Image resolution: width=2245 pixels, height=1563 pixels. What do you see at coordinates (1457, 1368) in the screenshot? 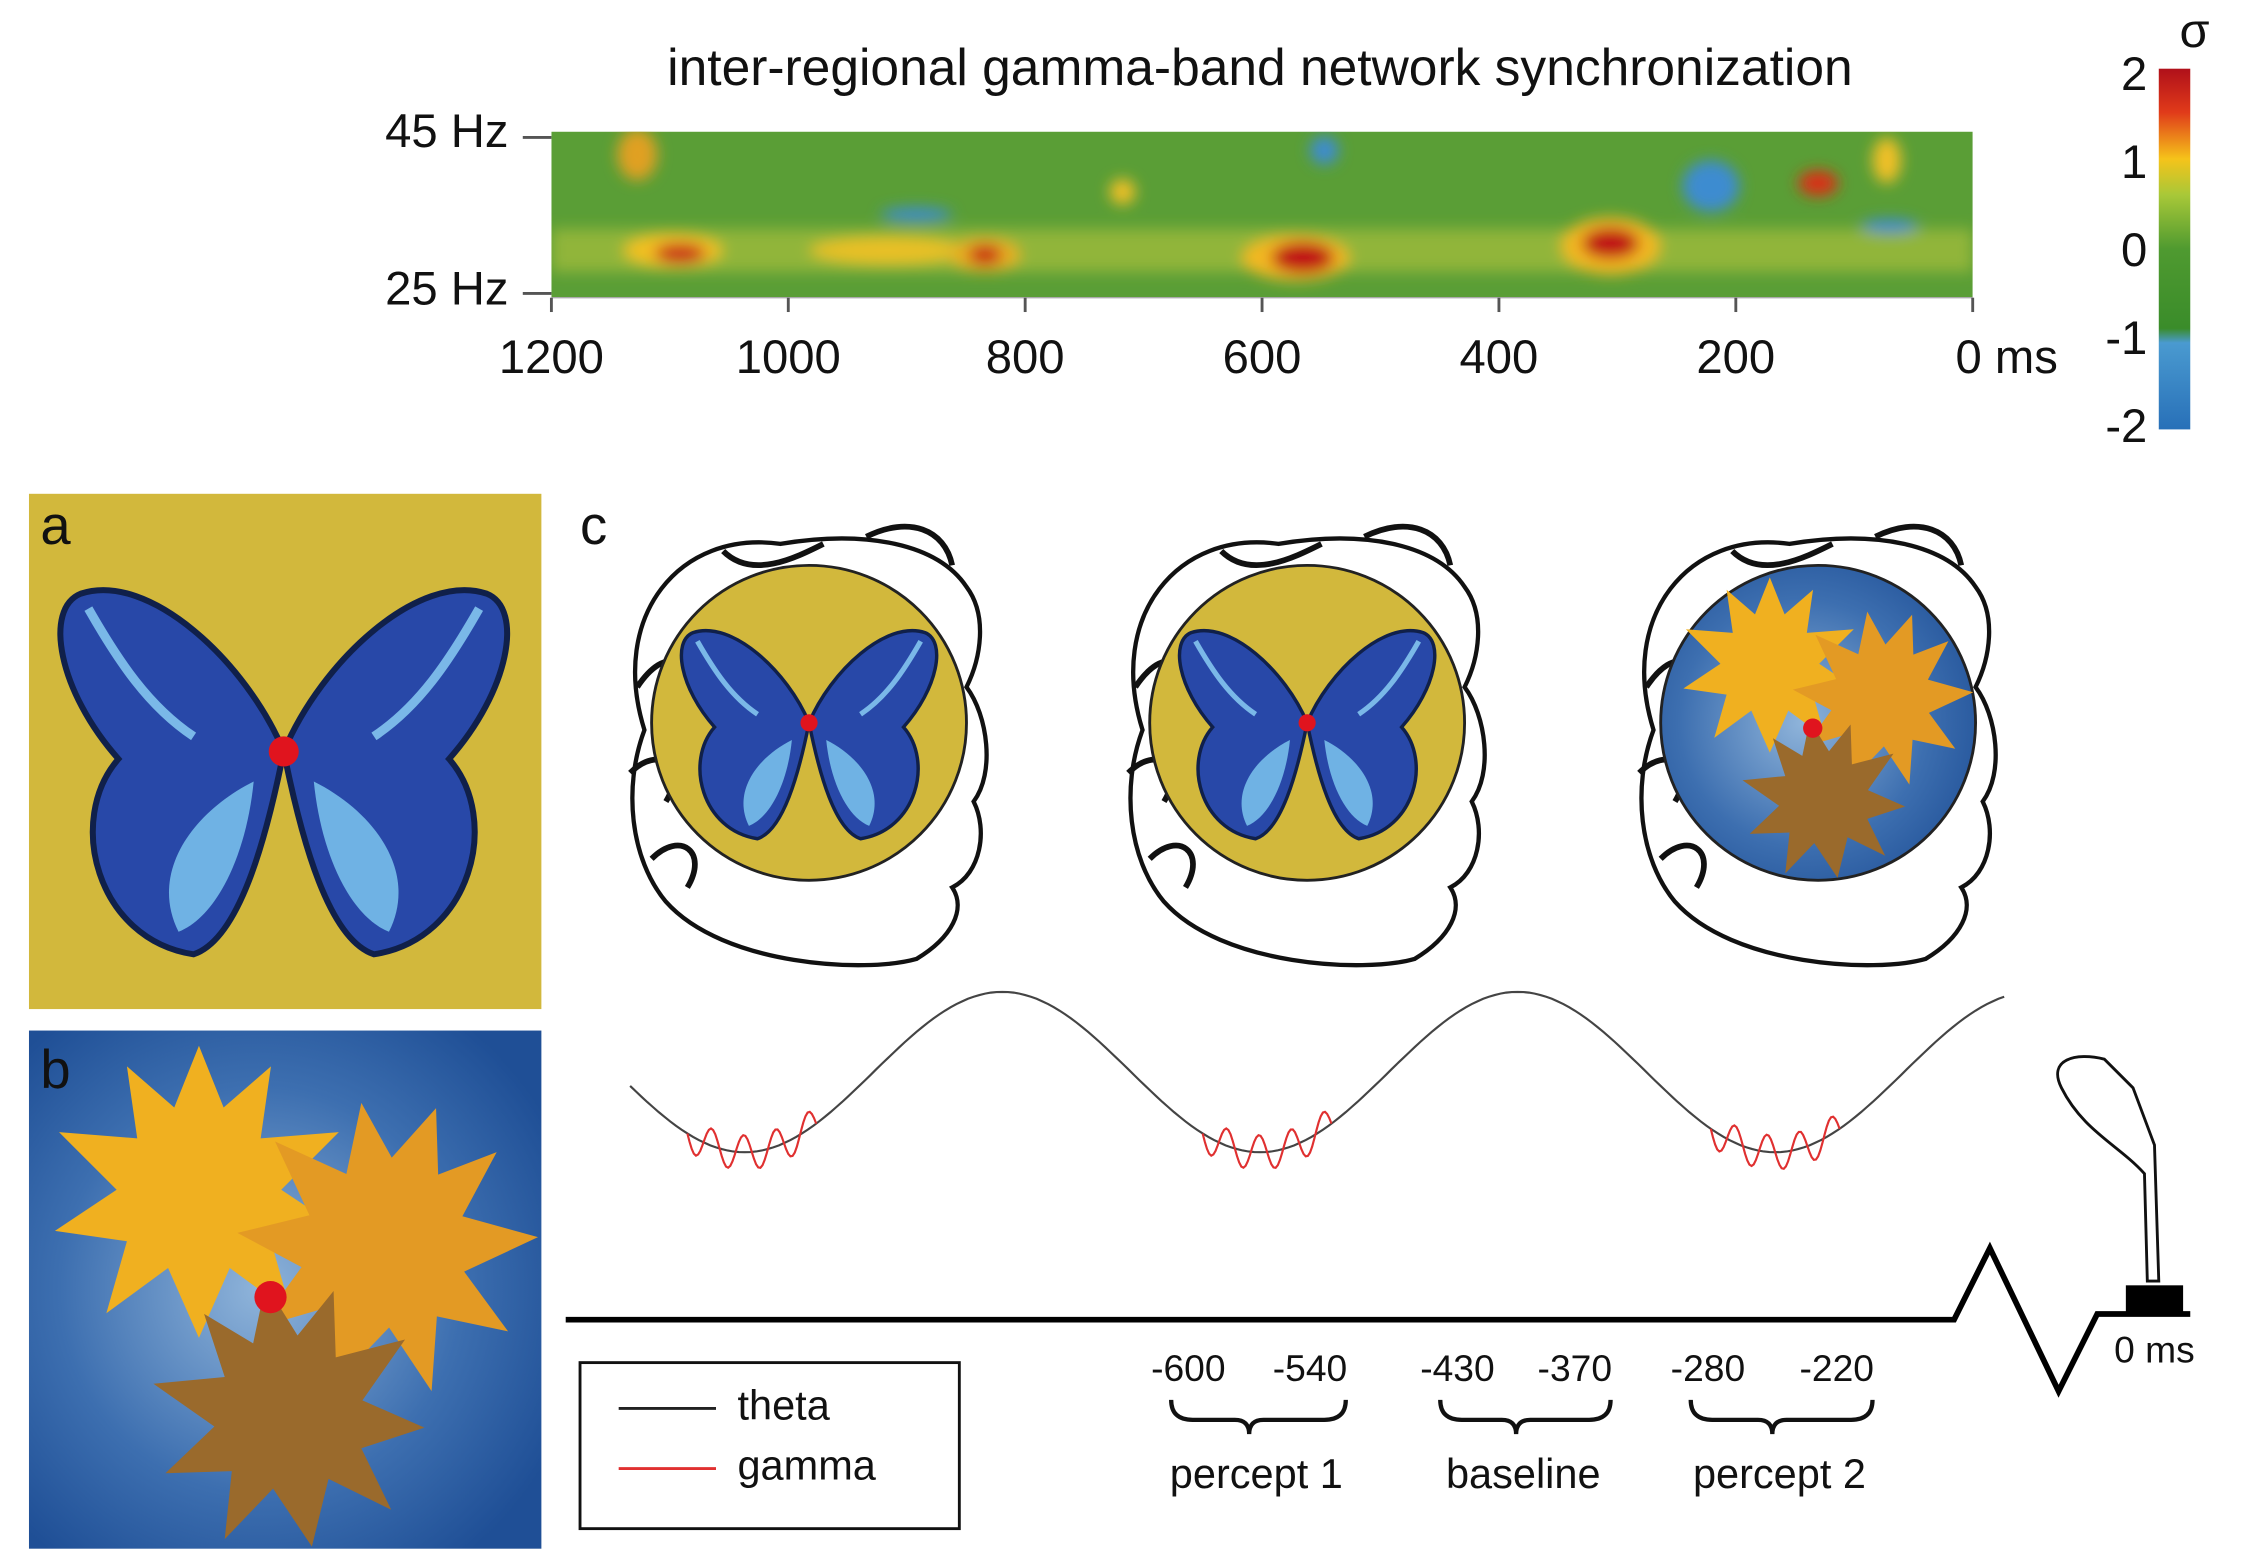
I see `window-start: -430` at bounding box center [1457, 1368].